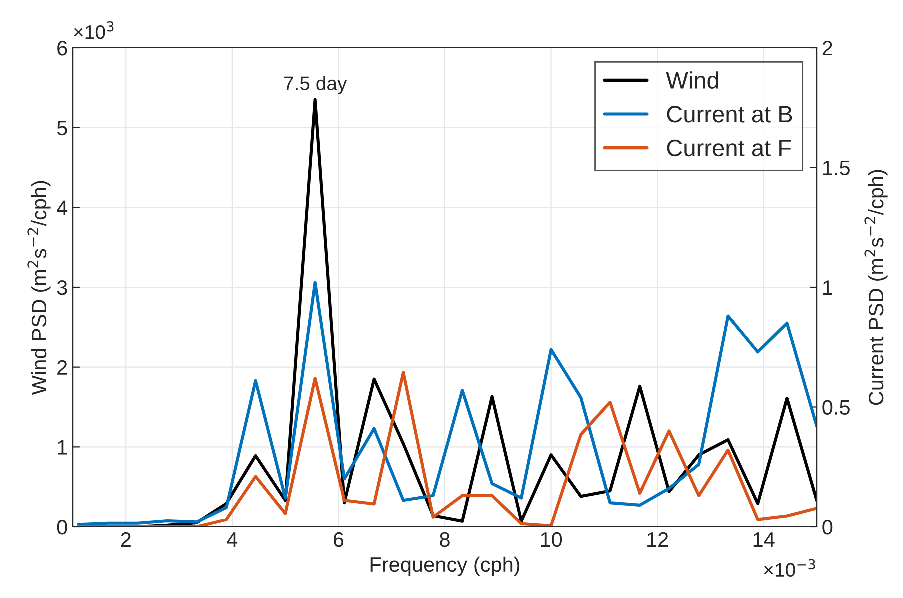  I want to click on y-tick-label: 1, so click(63, 447).